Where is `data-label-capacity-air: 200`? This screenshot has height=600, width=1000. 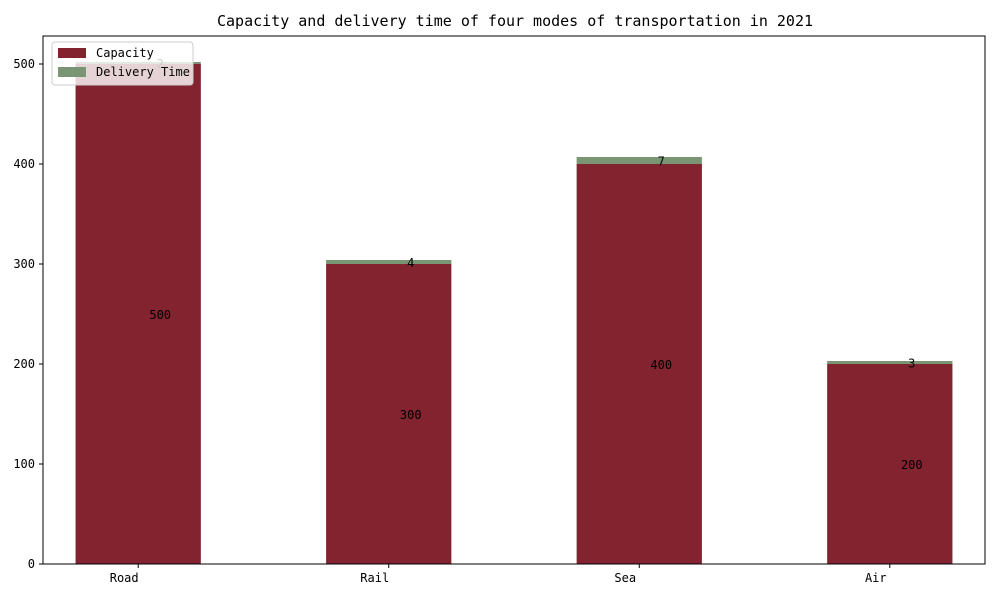 data-label-capacity-air: 200 is located at coordinates (912, 465).